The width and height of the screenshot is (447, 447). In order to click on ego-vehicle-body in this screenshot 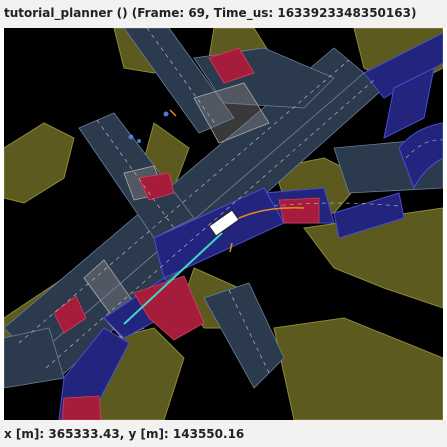, I will do `click(224, 223)`.